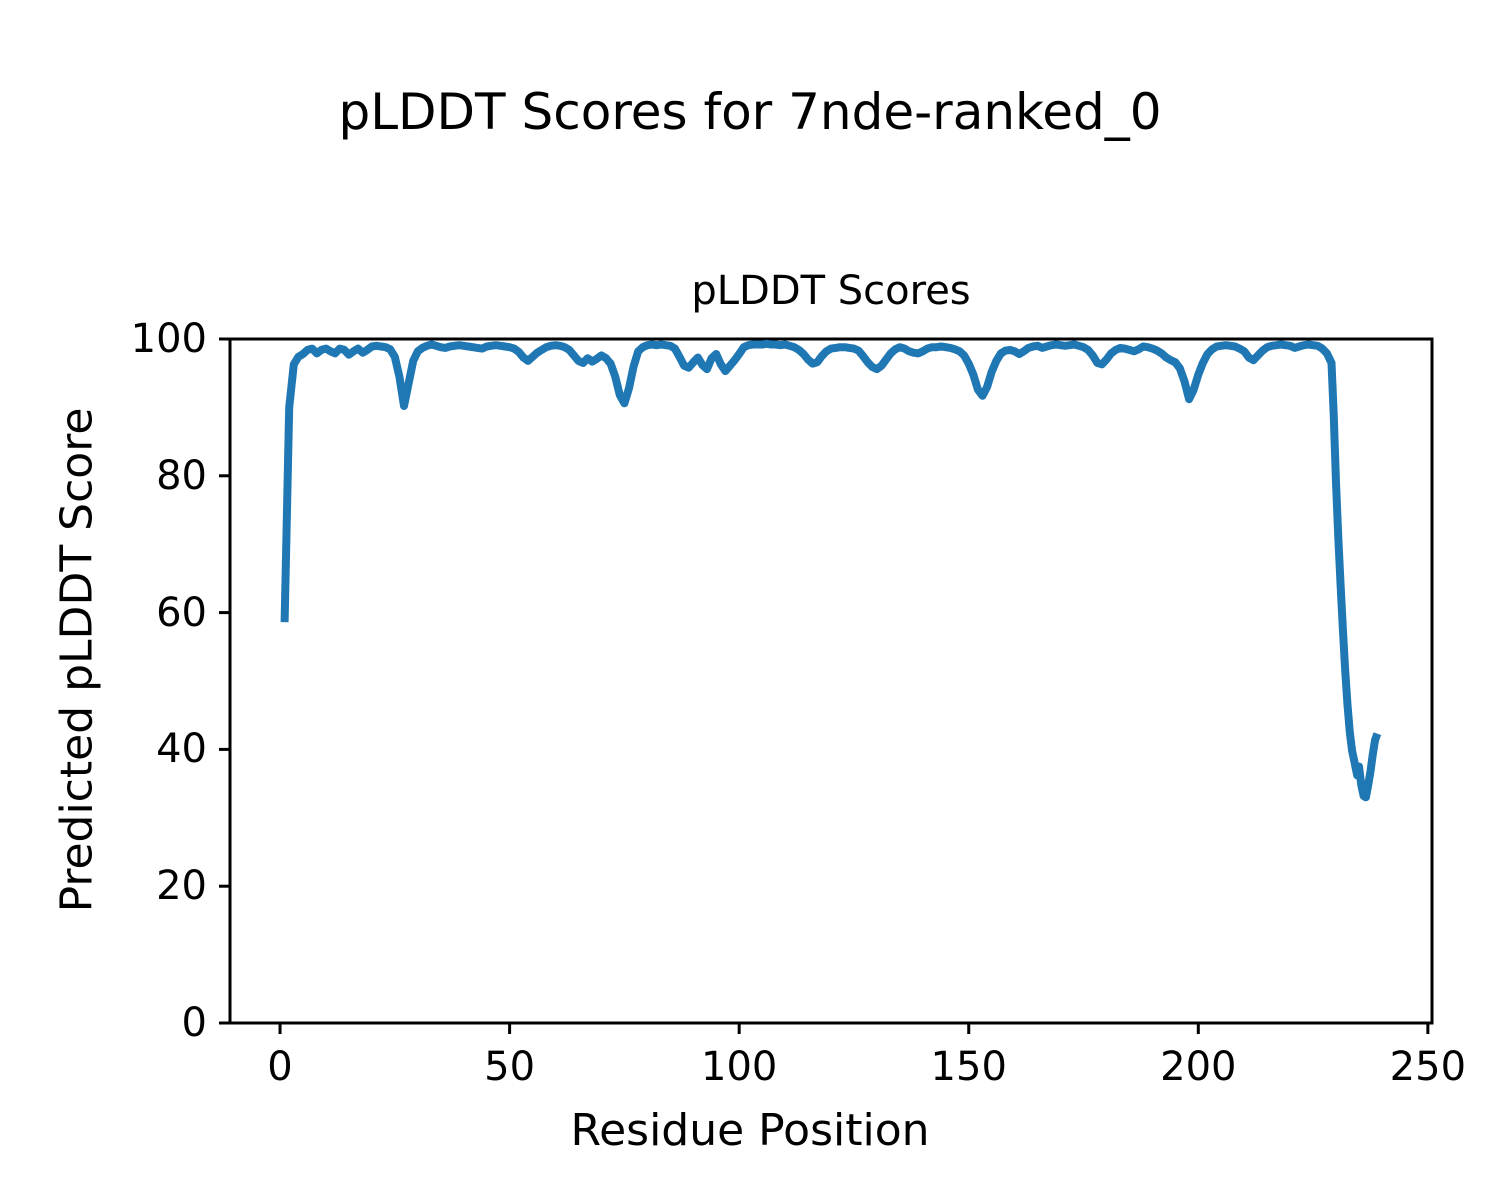 This screenshot has height=1200, width=1500. What do you see at coordinates (750, 1130) in the screenshot?
I see `x-axis-label: Residue Position` at bounding box center [750, 1130].